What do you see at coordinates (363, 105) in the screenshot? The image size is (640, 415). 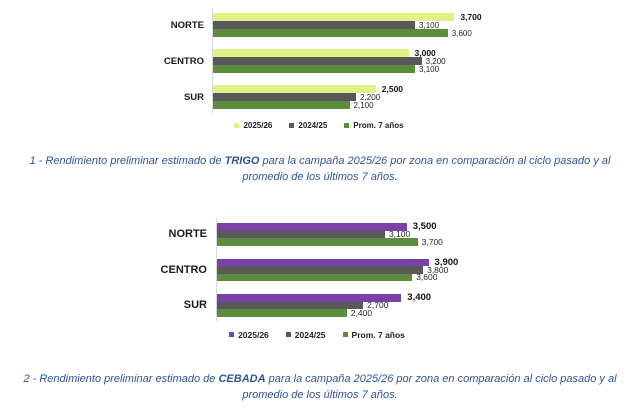 I see `value-label: 2,100` at bounding box center [363, 105].